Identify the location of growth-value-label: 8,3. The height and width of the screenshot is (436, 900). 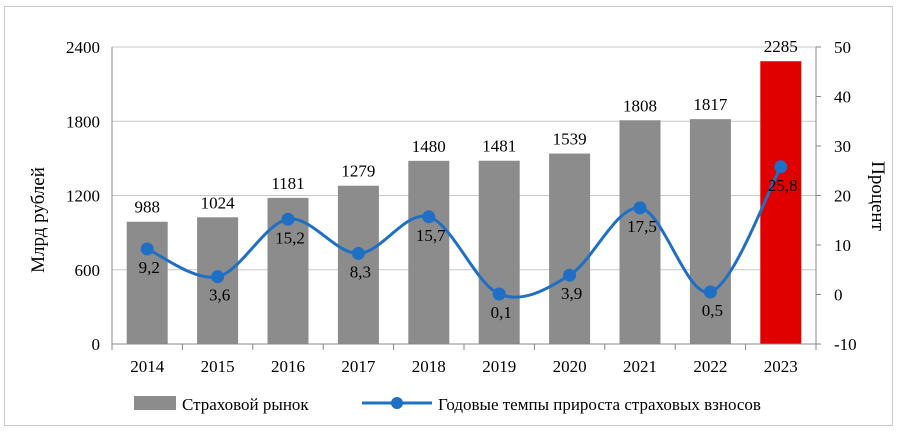
(360, 271).